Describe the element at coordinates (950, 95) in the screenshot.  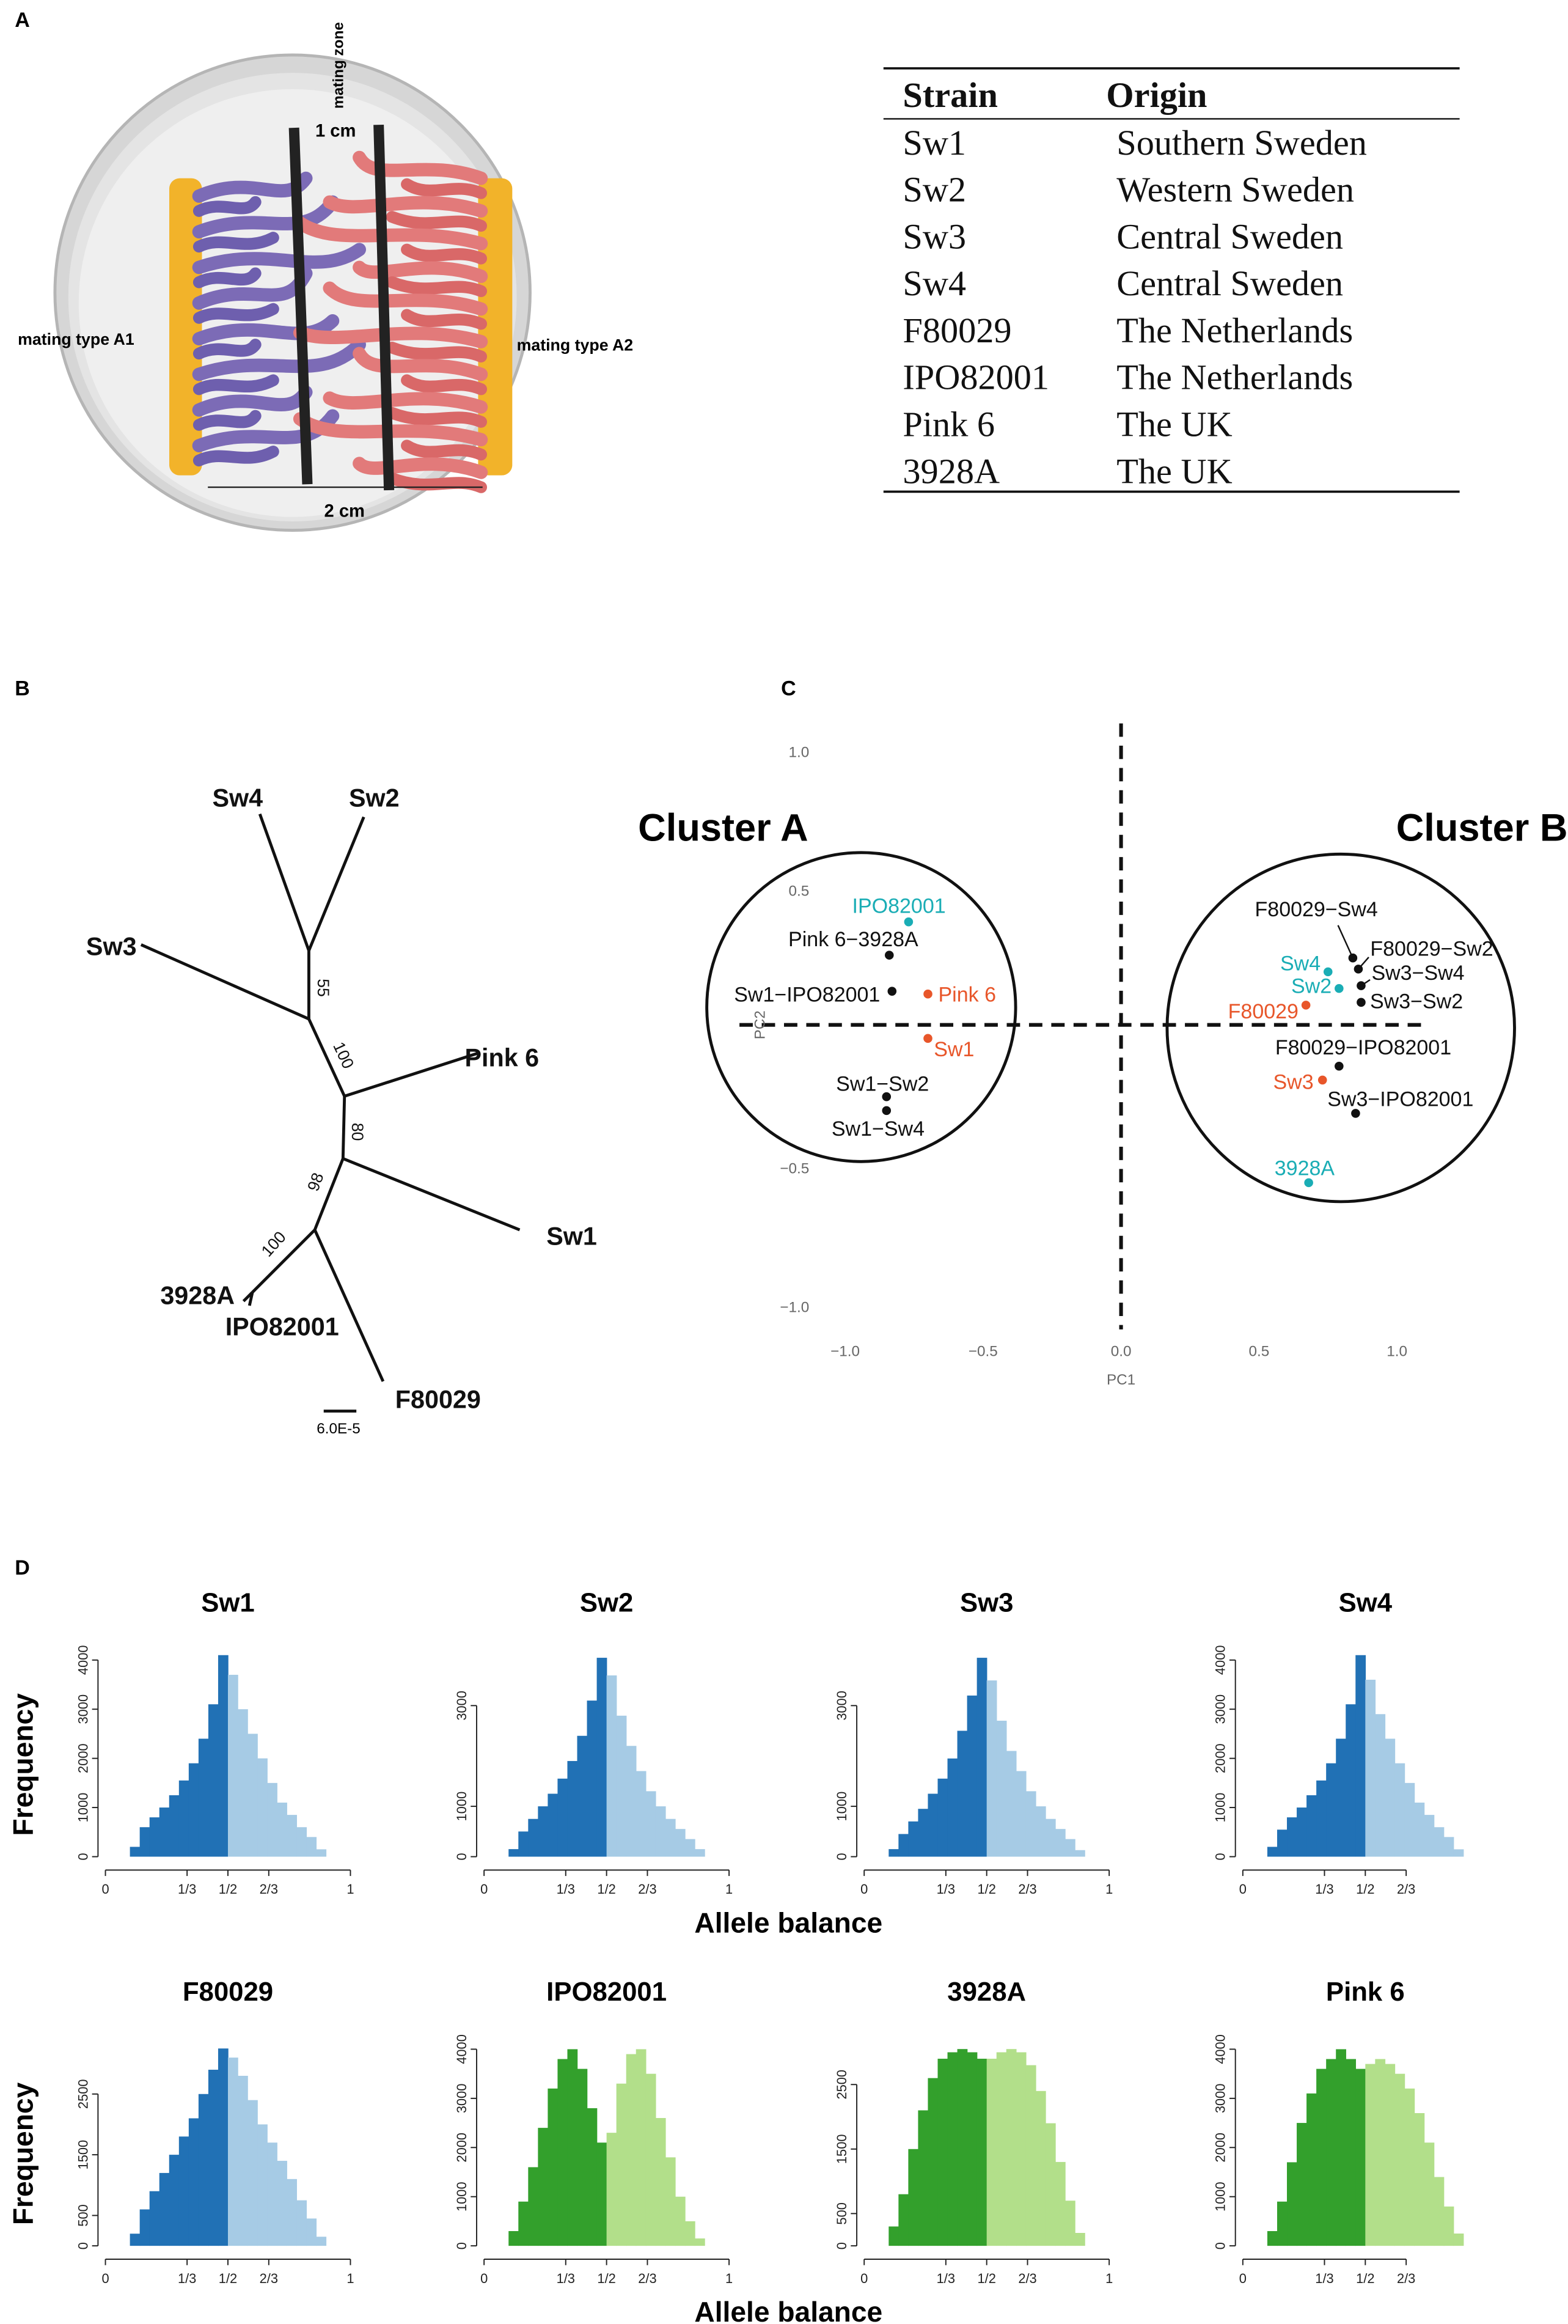
I see `table-header: Strain` at that location.